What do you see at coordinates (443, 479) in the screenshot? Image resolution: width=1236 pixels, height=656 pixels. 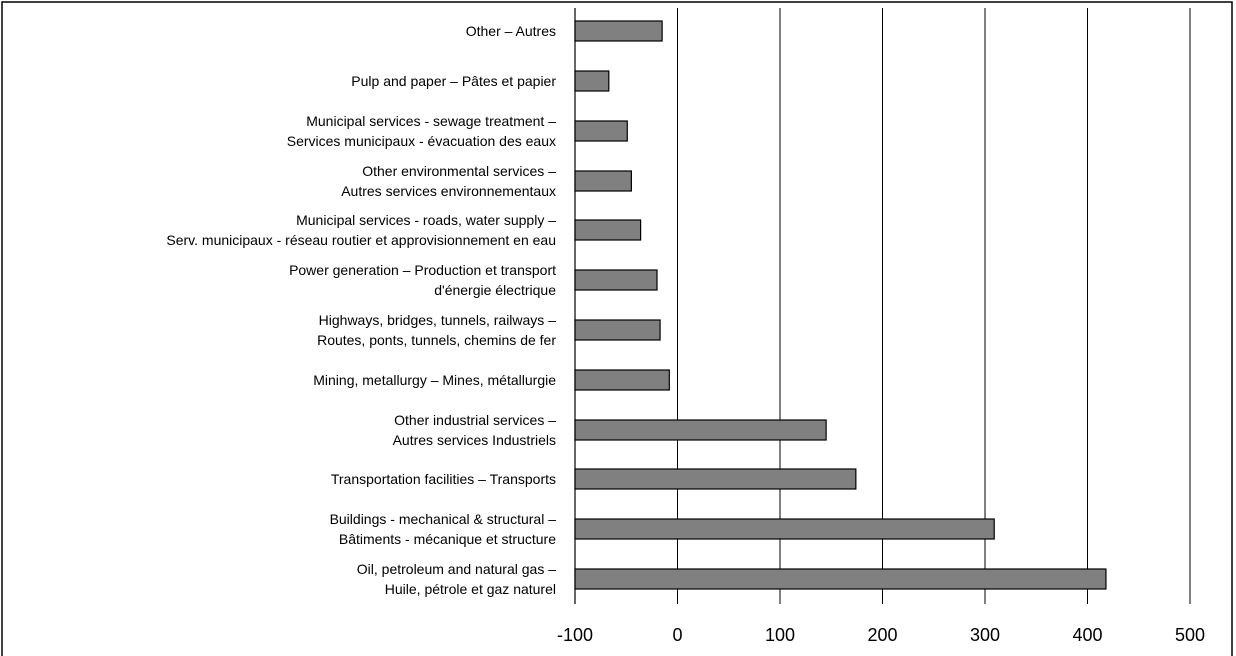 I see `category-label: Transportation facilities – Transports` at bounding box center [443, 479].